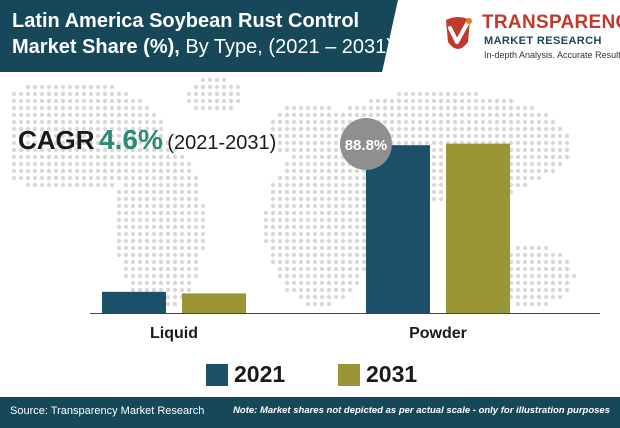  Describe the element at coordinates (185, 21) in the screenshot. I see `chart-title-line-1: Latin America Soybean Rust Control` at that location.